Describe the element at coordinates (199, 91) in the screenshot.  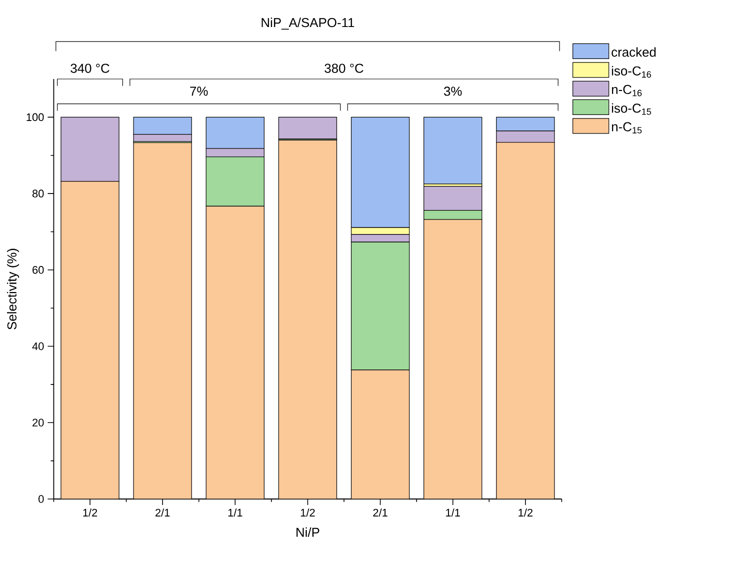
I see `annotation: 7%` at that location.